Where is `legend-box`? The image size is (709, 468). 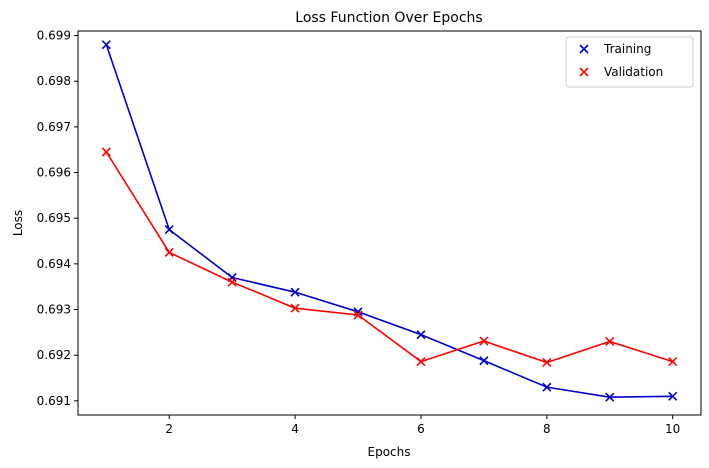 legend-box is located at coordinates (629, 62).